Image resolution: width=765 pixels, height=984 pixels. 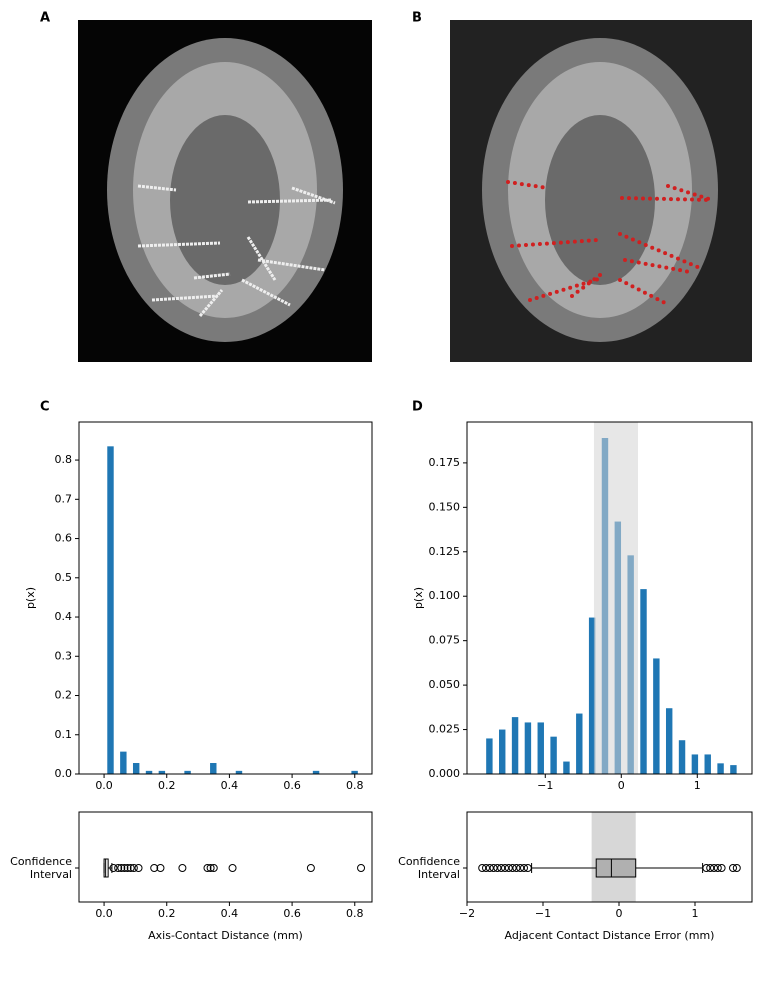 What do you see at coordinates (64, 773) in the screenshot?
I see `y-tick-label: 0.0` at bounding box center [64, 773].